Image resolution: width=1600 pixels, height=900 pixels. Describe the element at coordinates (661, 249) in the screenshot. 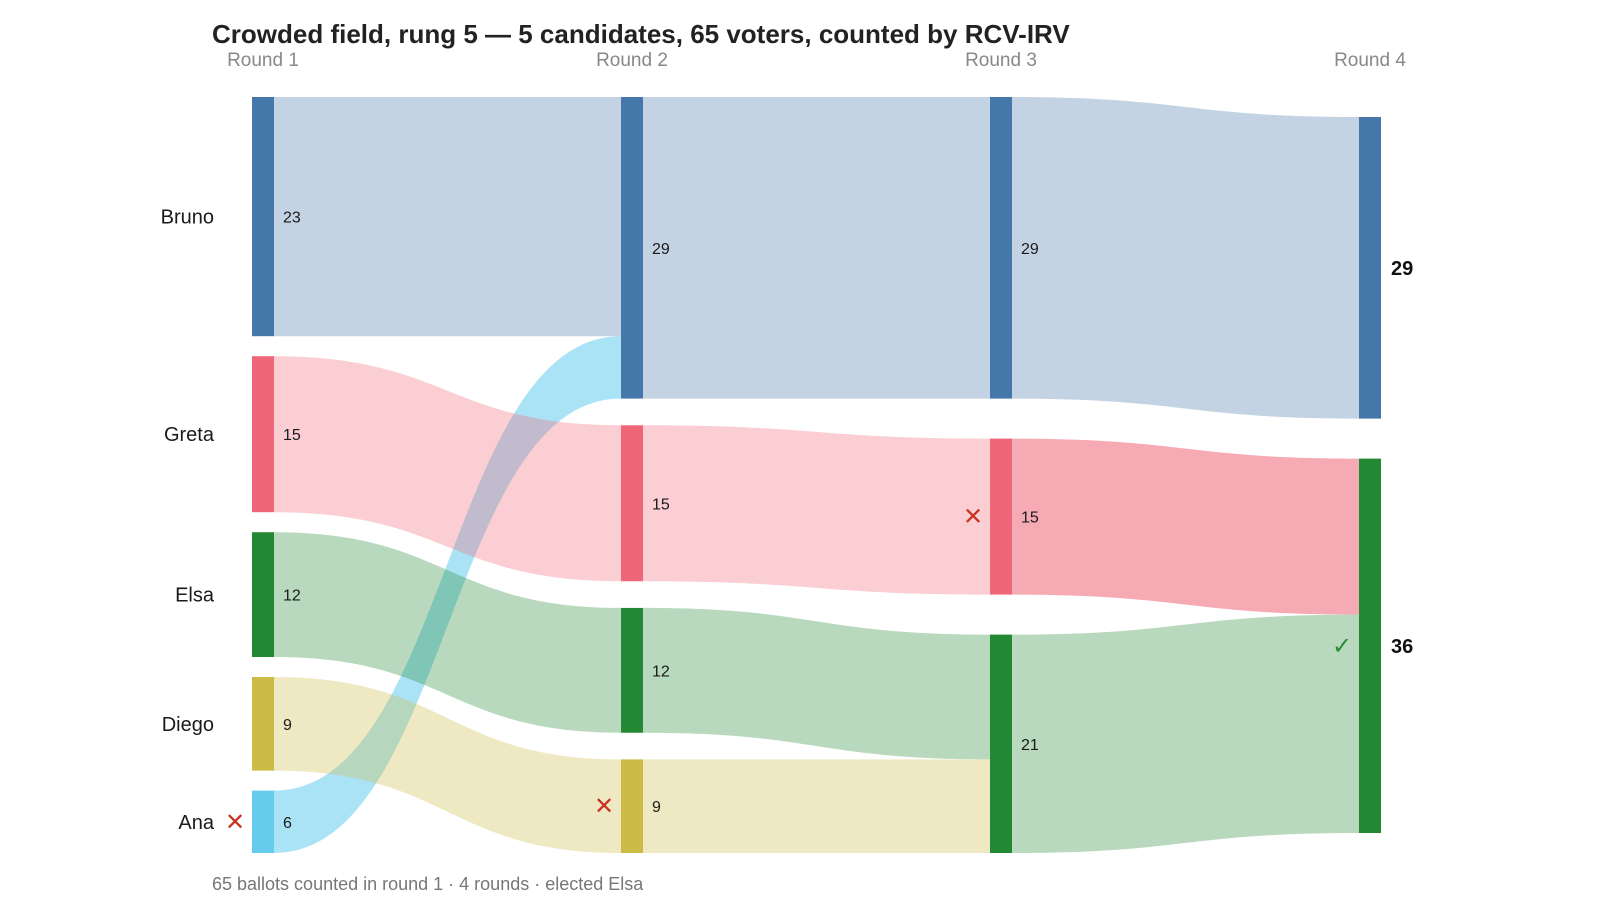

I see `count-bruno-round-2: 29` at that location.